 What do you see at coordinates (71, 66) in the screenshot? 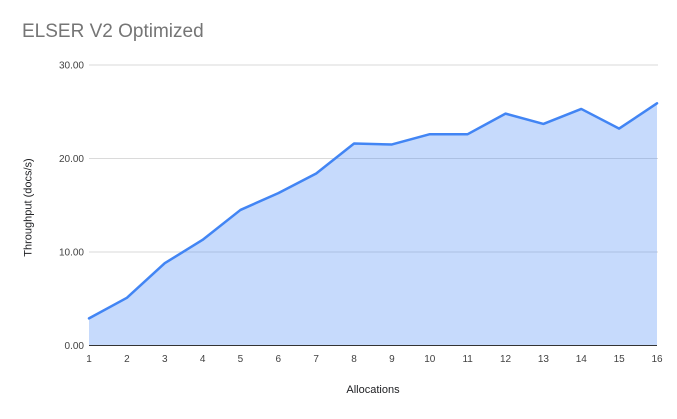
I see `y-tick-label: 30.00` at bounding box center [71, 66].